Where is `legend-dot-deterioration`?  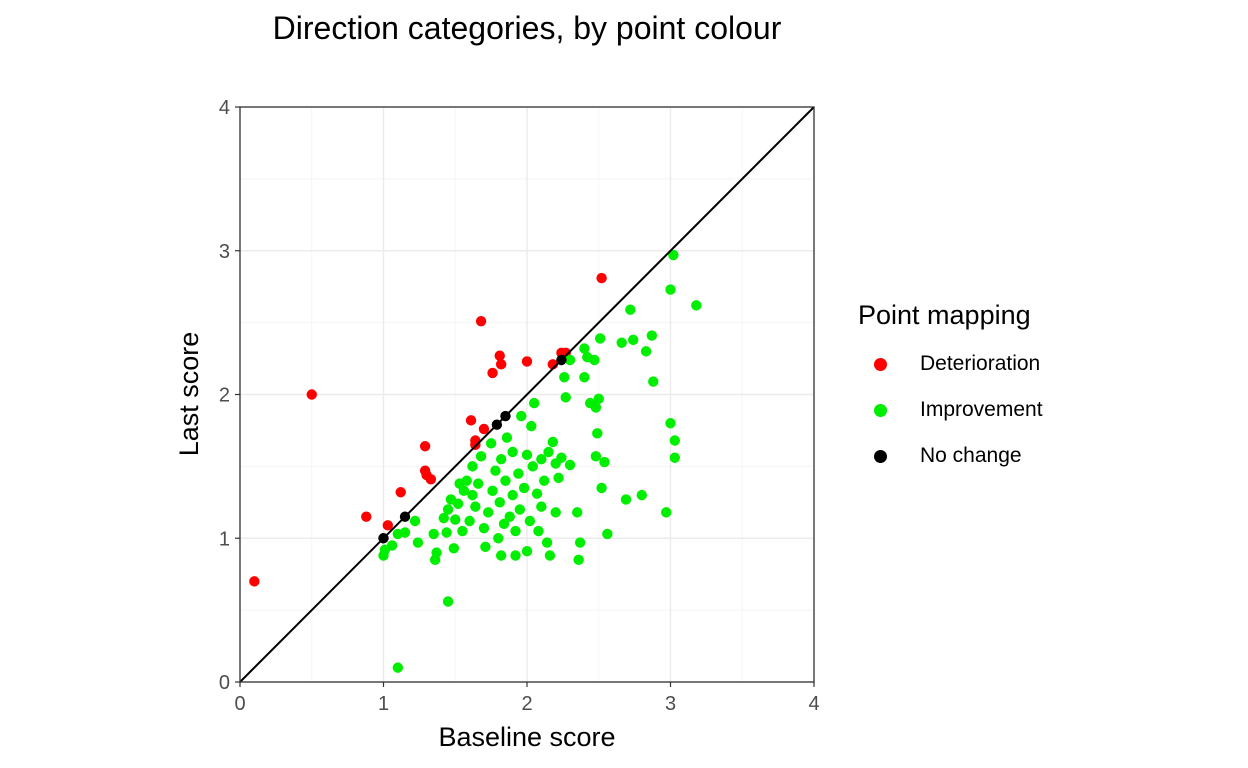 legend-dot-deterioration is located at coordinates (880, 364).